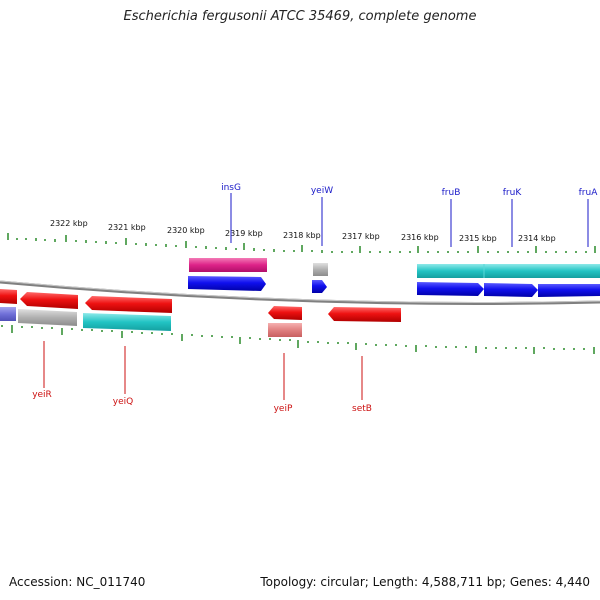 This screenshot has height=600, width=600. I want to click on gene-label-setb: setB, so click(362, 409).